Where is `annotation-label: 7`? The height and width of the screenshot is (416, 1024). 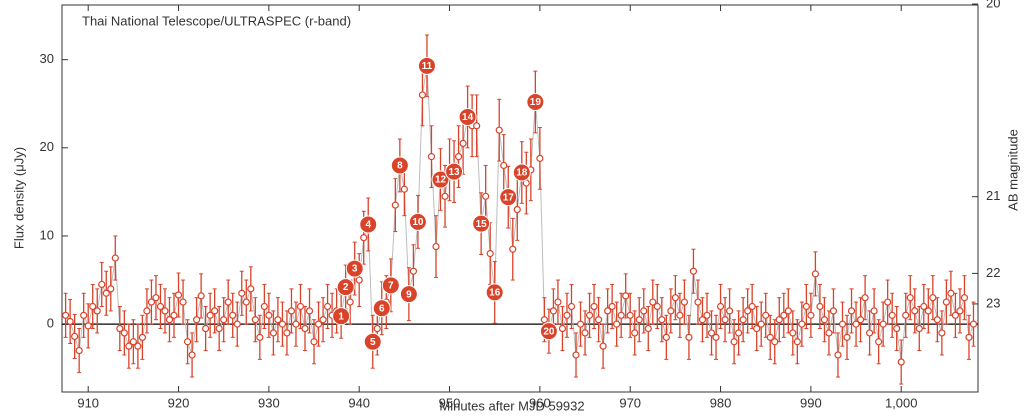 annotation-label: 7 is located at coordinates (391, 285).